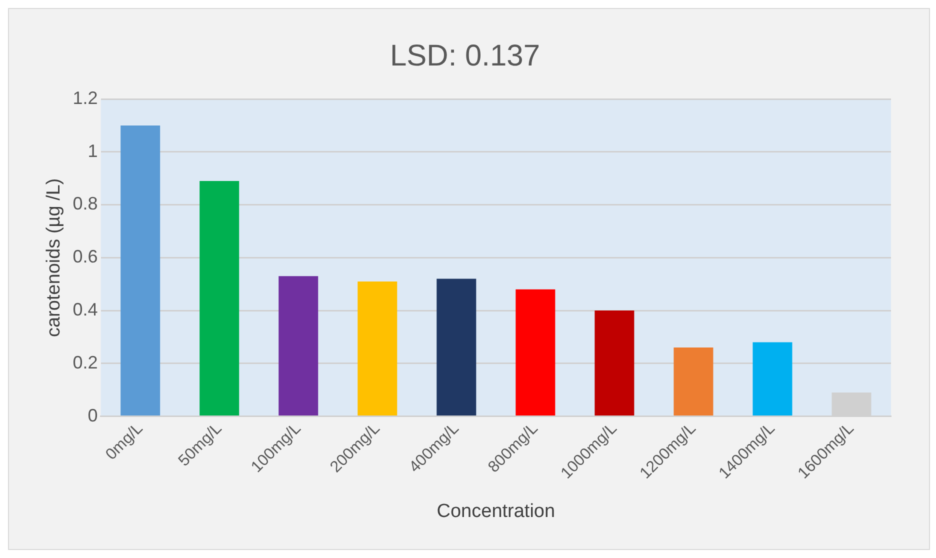  What do you see at coordinates (85, 362) in the screenshot?
I see `y-tick-label: 0.2` at bounding box center [85, 362].